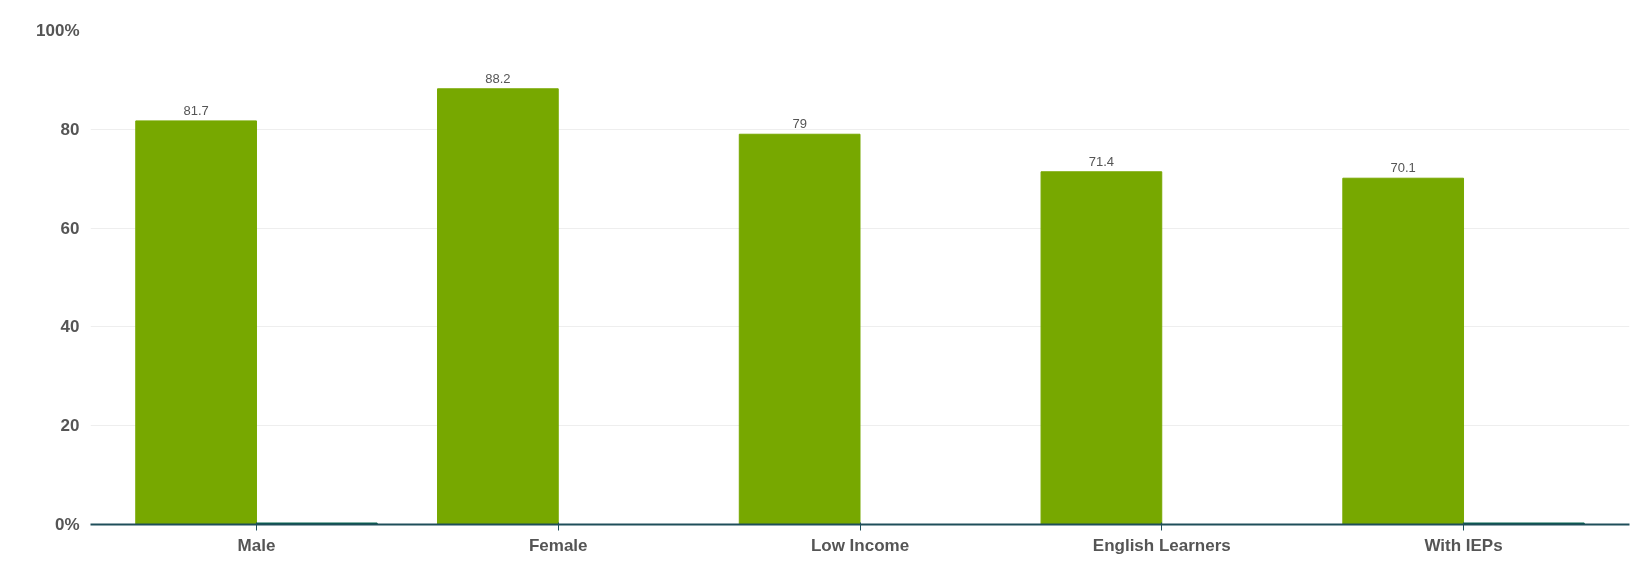 This screenshot has width=1639, height=564. Describe the element at coordinates (558, 545) in the screenshot. I see `x-tick-label: Female` at that location.